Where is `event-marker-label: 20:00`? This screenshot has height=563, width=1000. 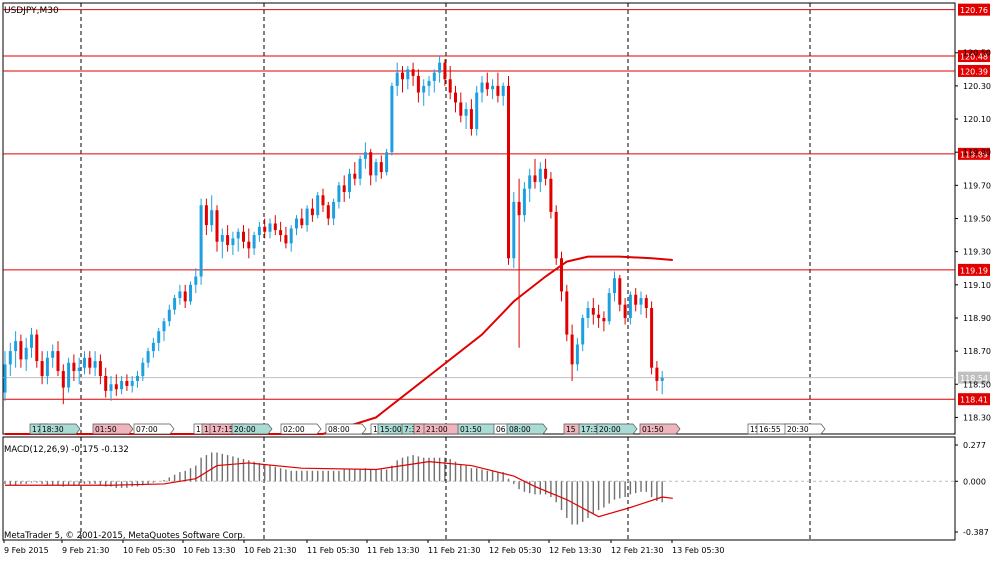 event-marker-label: 20:00 is located at coordinates (610, 429).